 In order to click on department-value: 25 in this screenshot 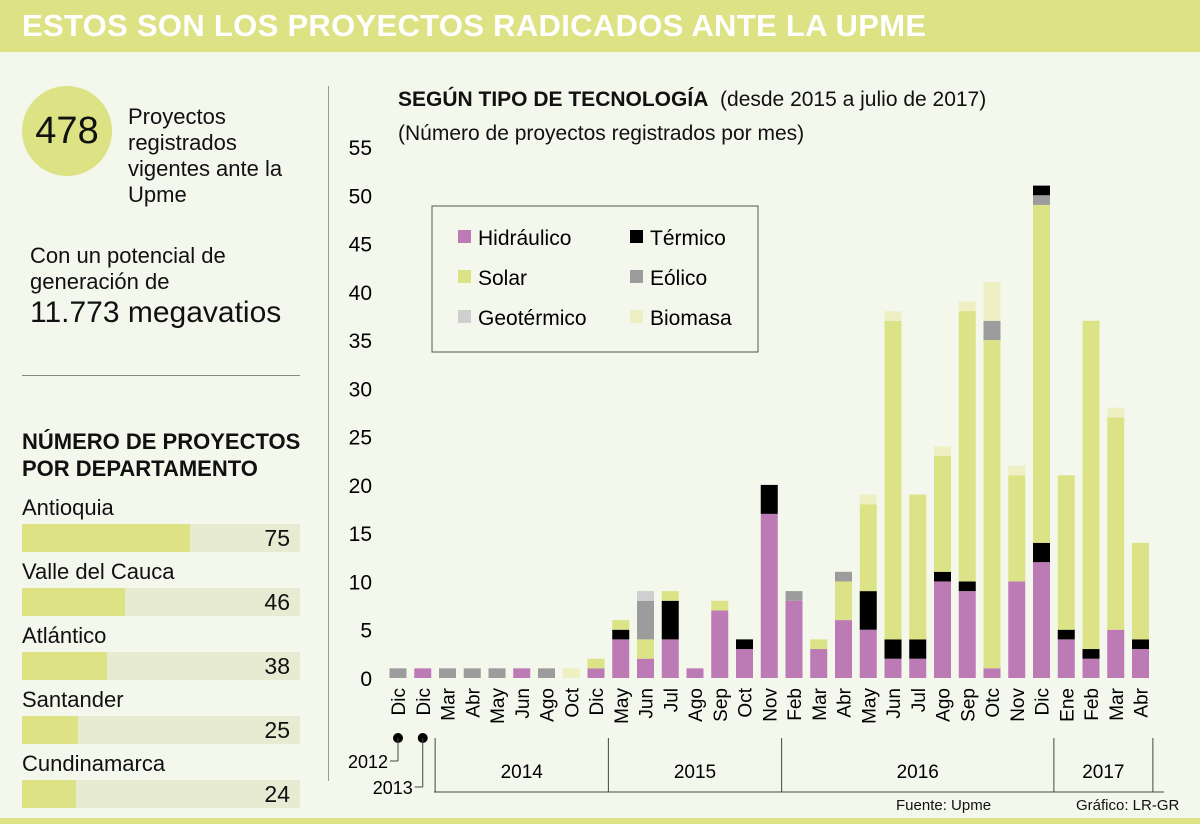, I will do `click(277, 730)`.